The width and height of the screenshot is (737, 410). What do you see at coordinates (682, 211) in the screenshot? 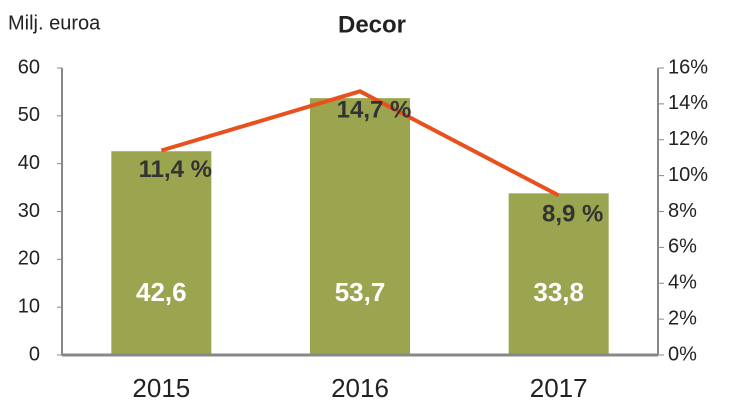
I see `y2-tick-label: 8%` at bounding box center [682, 211].